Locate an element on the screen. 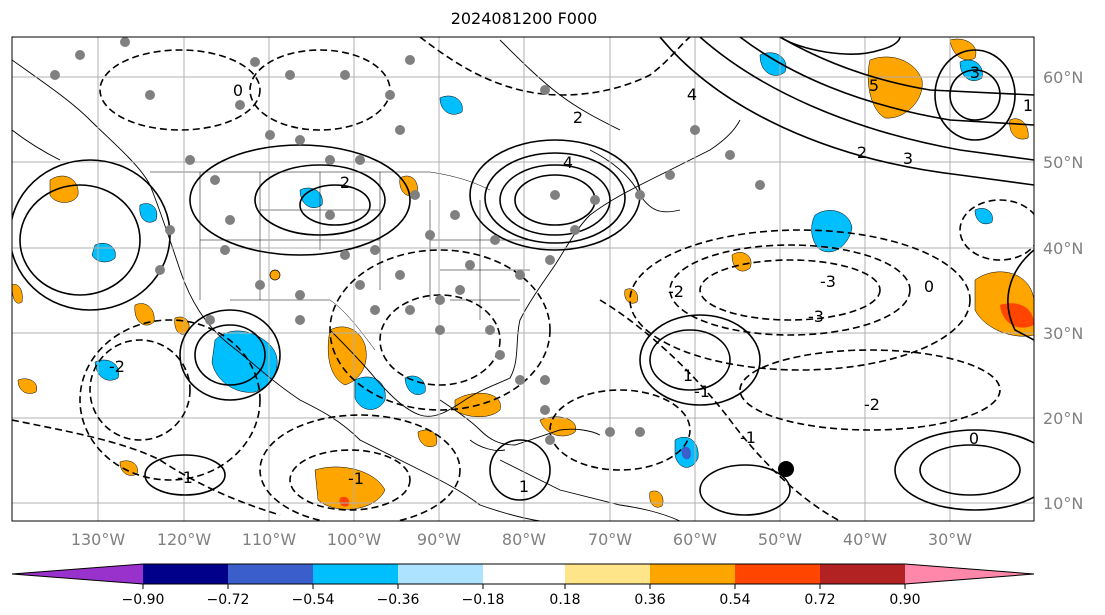 The width and height of the screenshot is (1105, 615). lon-label: 30°W is located at coordinates (950, 539).